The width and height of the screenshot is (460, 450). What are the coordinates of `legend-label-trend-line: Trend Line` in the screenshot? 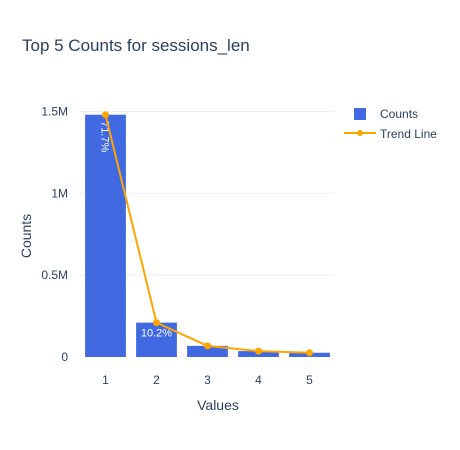 It's located at (408, 134).